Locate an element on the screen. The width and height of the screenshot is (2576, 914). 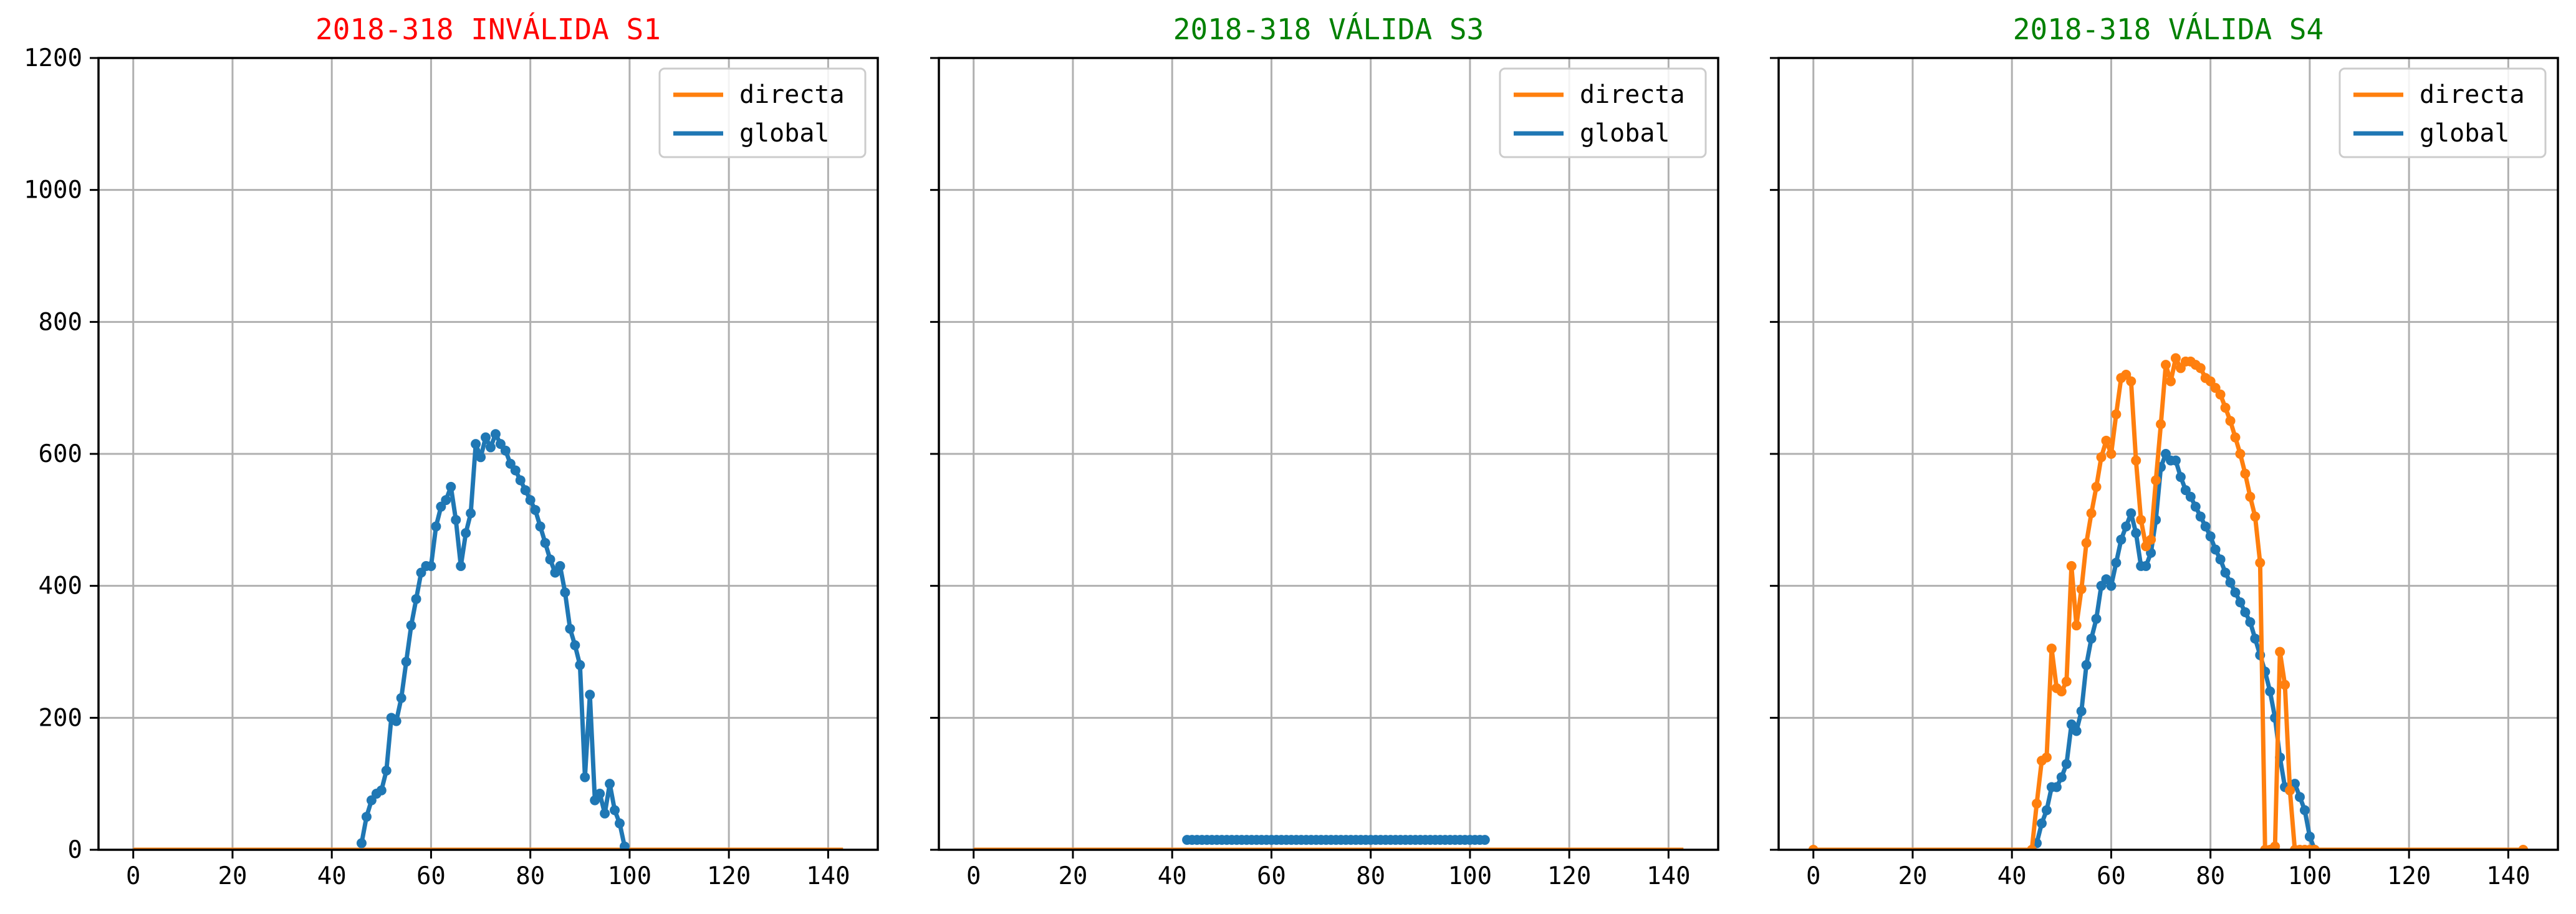
legend: directa global is located at coordinates (762, 112).